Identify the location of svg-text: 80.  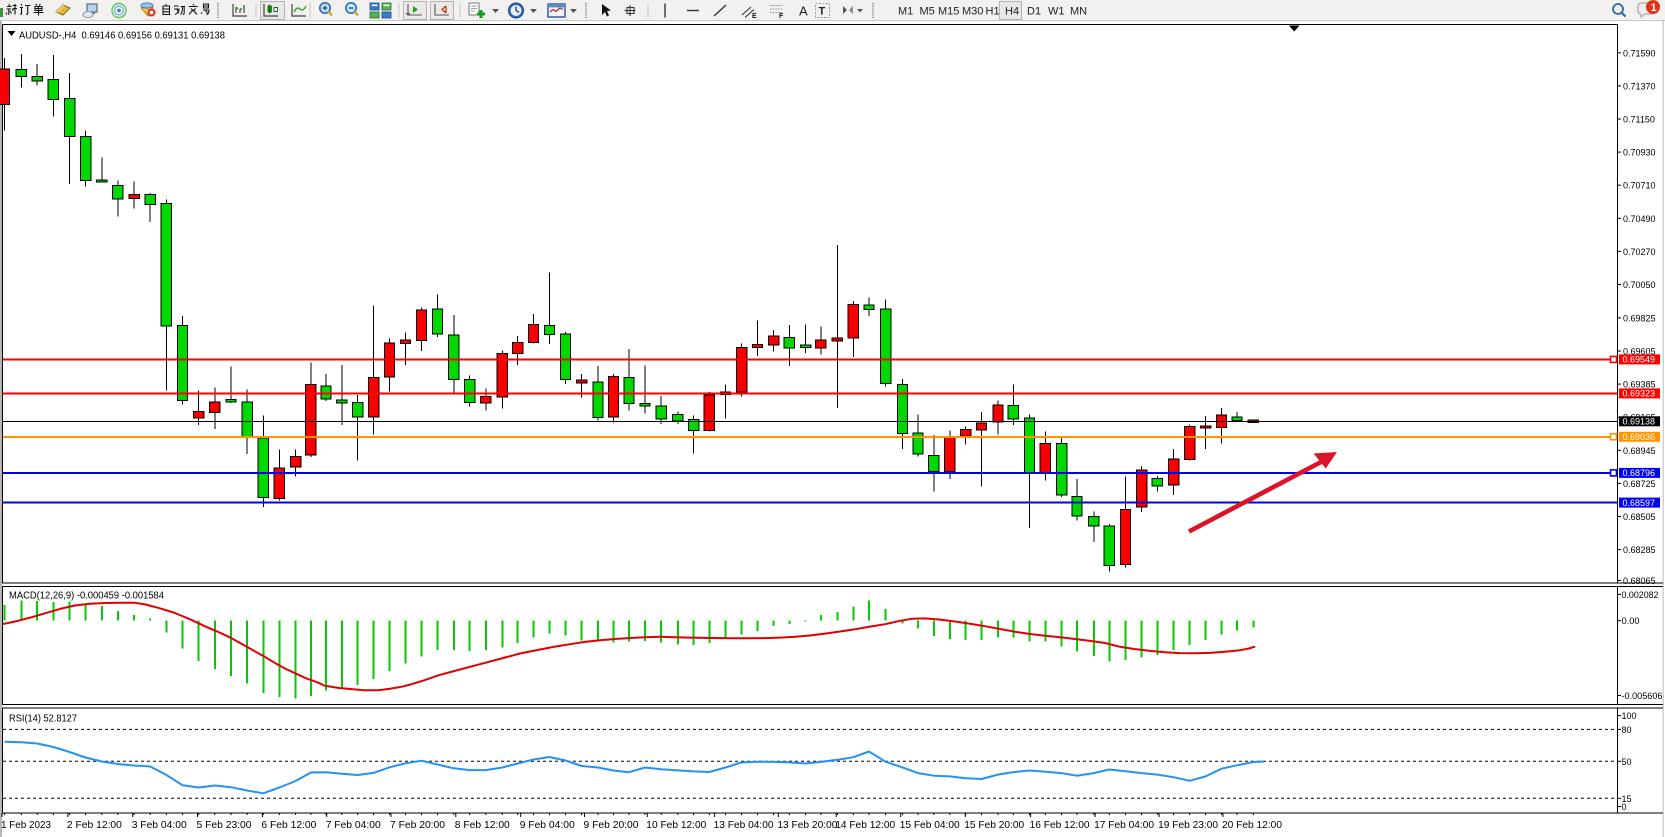
(1627, 730).